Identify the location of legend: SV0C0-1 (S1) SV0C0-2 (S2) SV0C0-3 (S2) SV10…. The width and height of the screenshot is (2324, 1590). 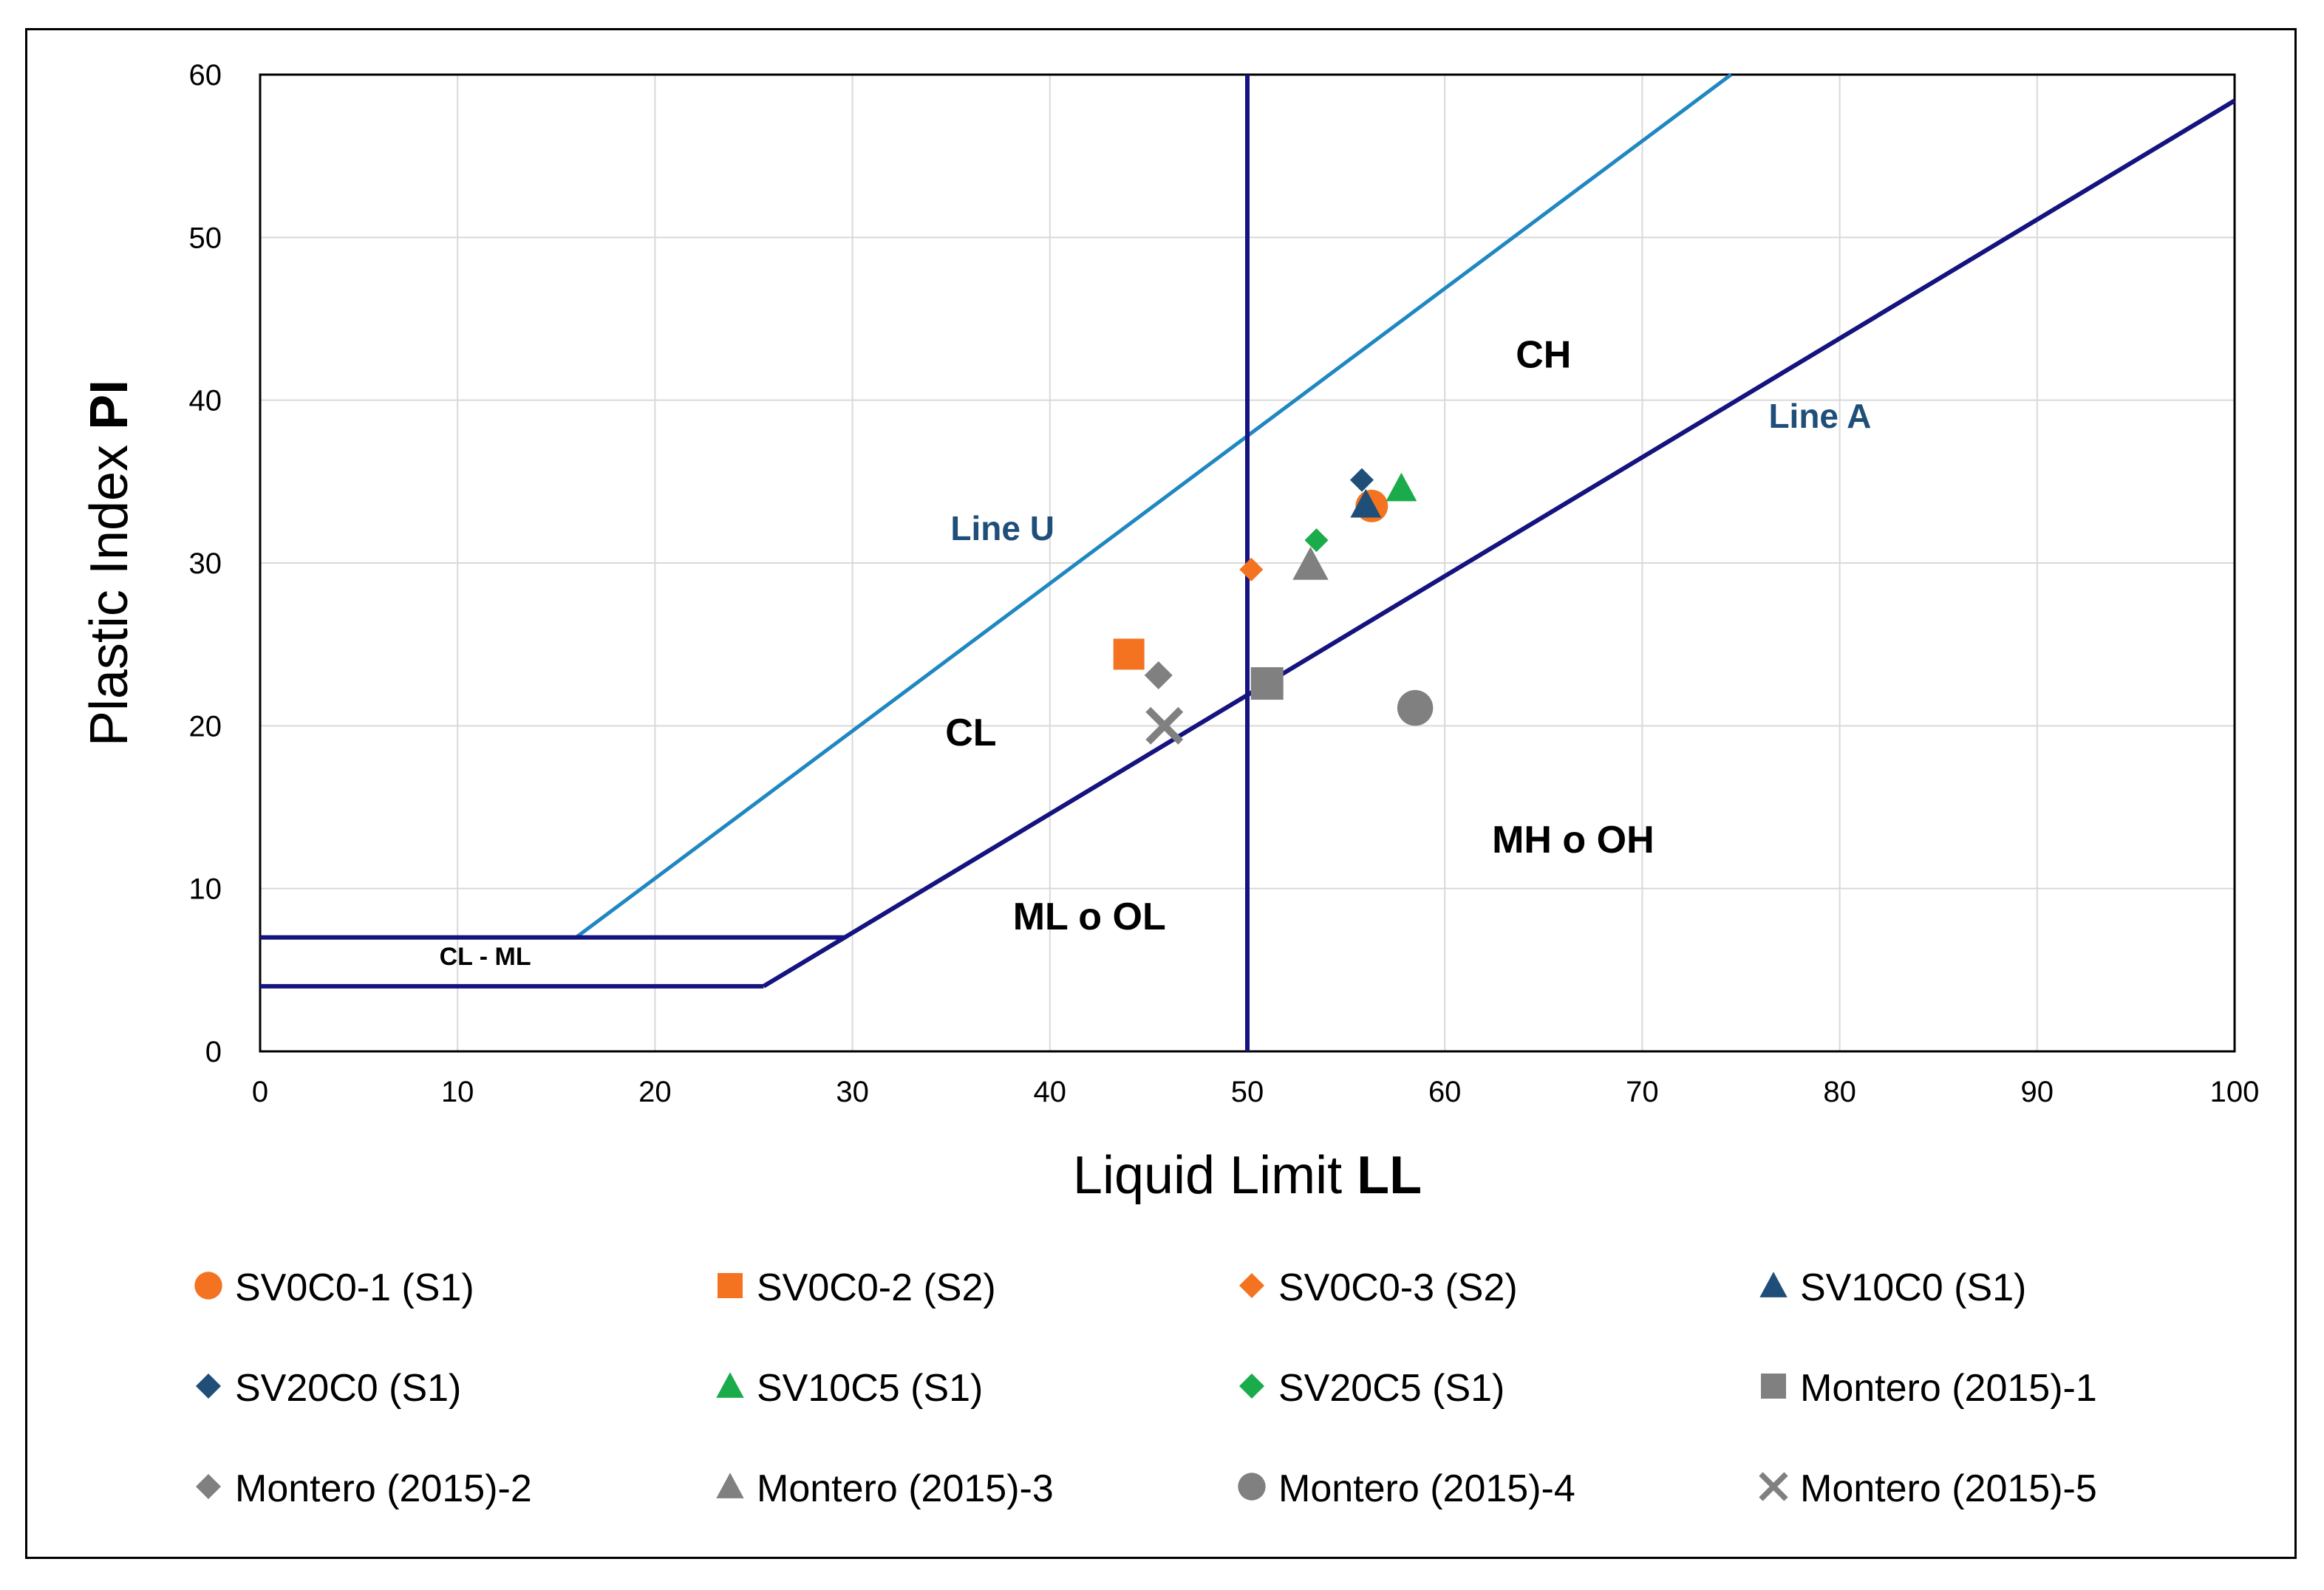
(1145, 1388).